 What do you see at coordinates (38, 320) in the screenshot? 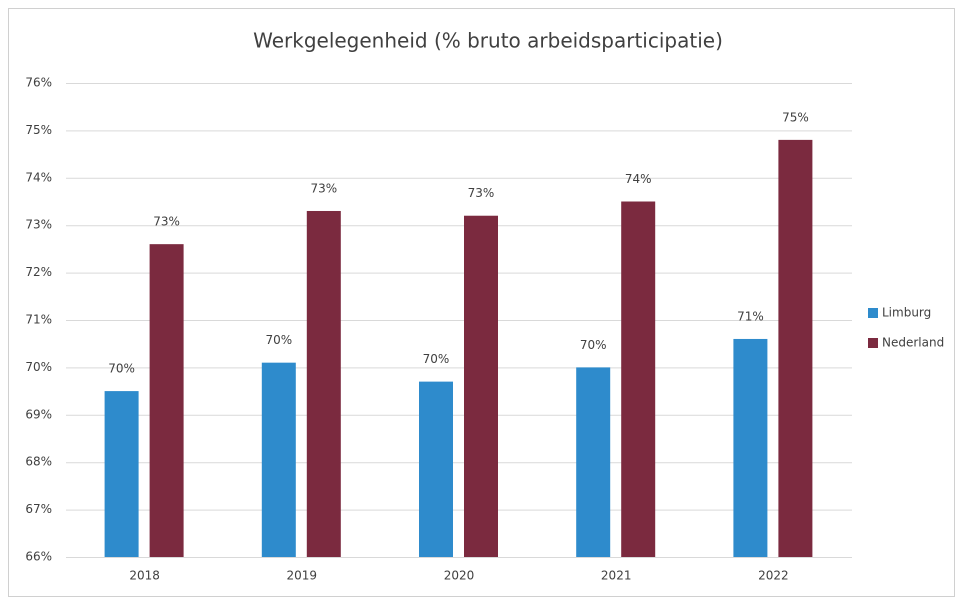
I see `y-tick-label: 71%` at bounding box center [38, 320].